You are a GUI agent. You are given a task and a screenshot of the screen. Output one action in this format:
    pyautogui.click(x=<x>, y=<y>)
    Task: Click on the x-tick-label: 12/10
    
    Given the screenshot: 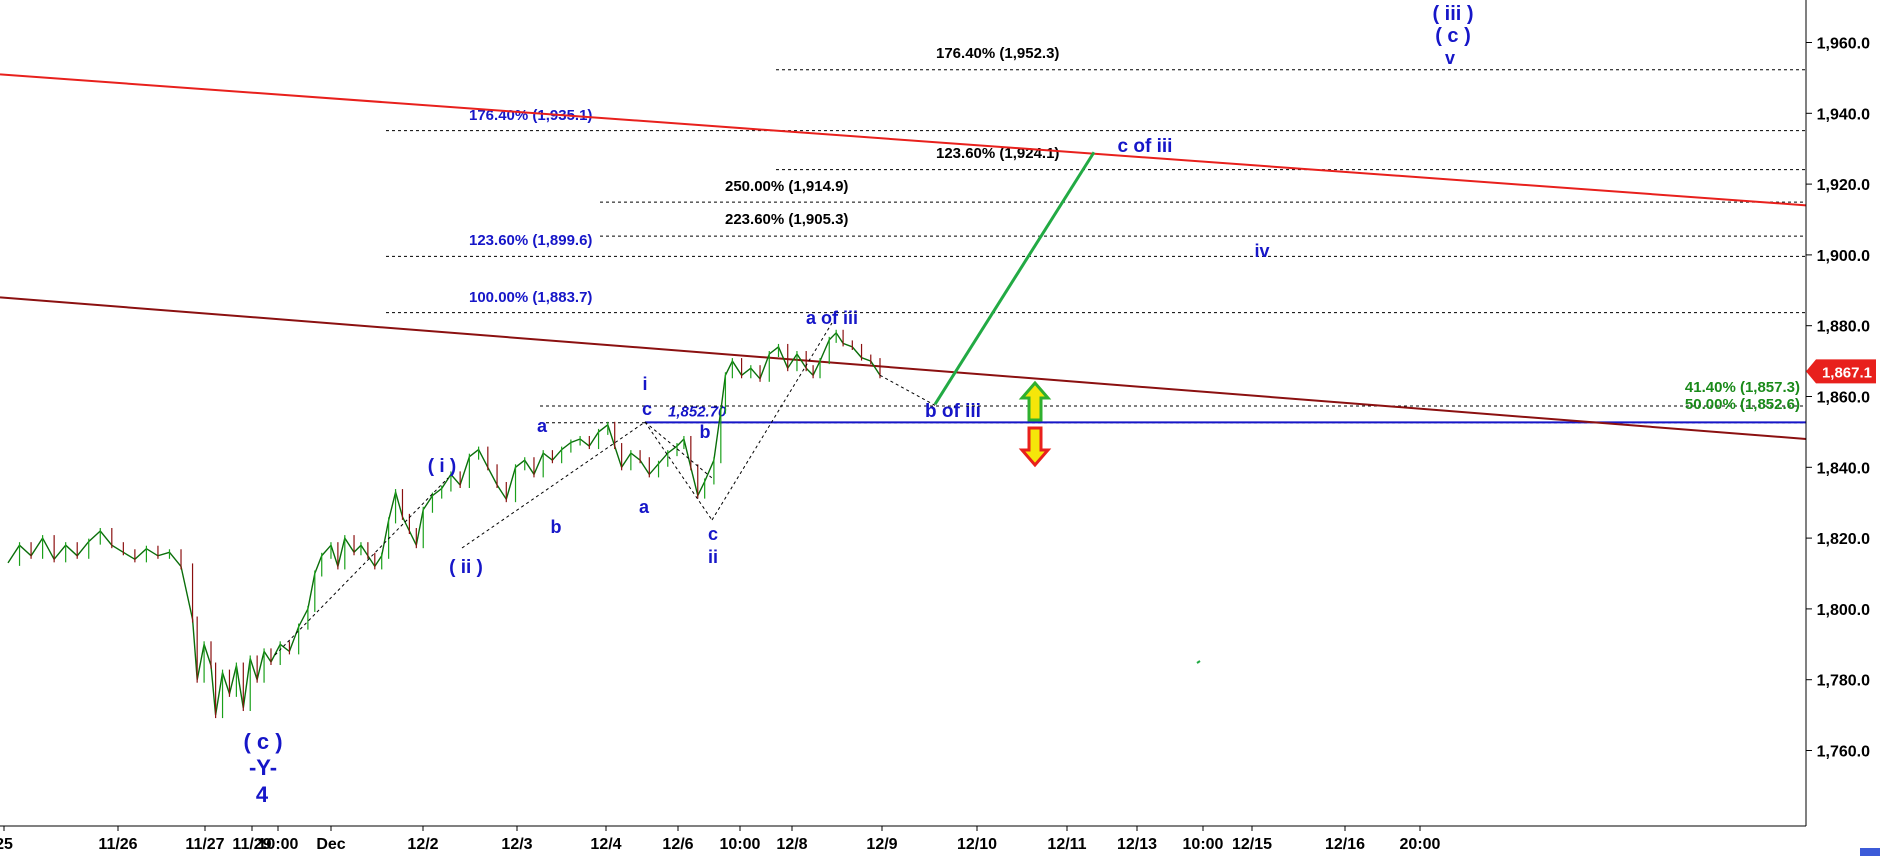 What is the action you would take?
    pyautogui.click(x=977, y=844)
    